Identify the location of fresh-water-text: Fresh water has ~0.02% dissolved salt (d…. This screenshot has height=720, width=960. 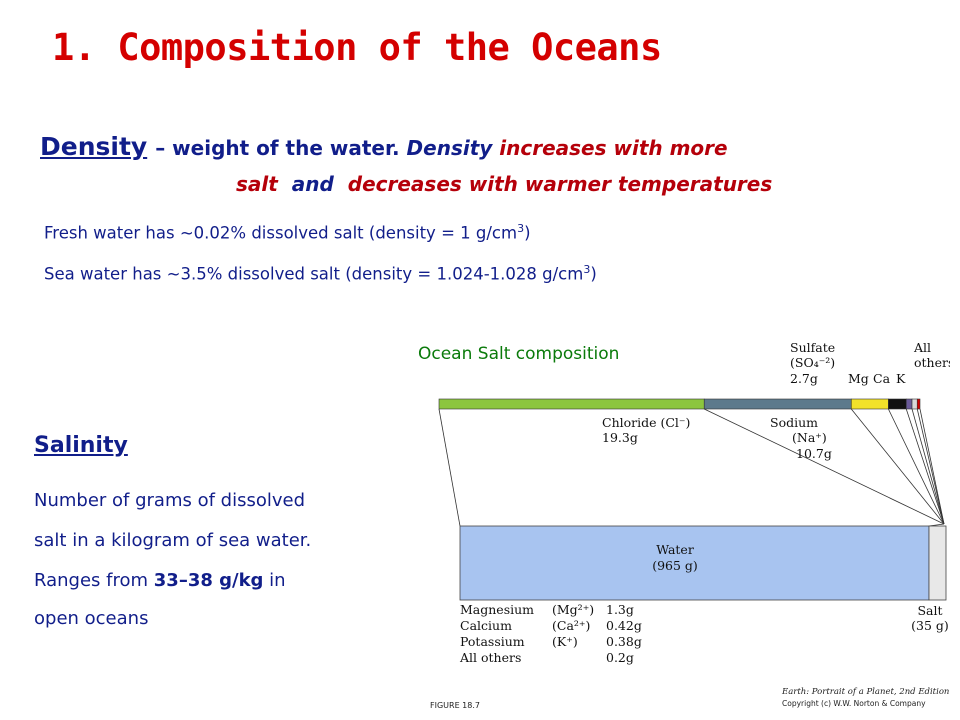
(281, 233).